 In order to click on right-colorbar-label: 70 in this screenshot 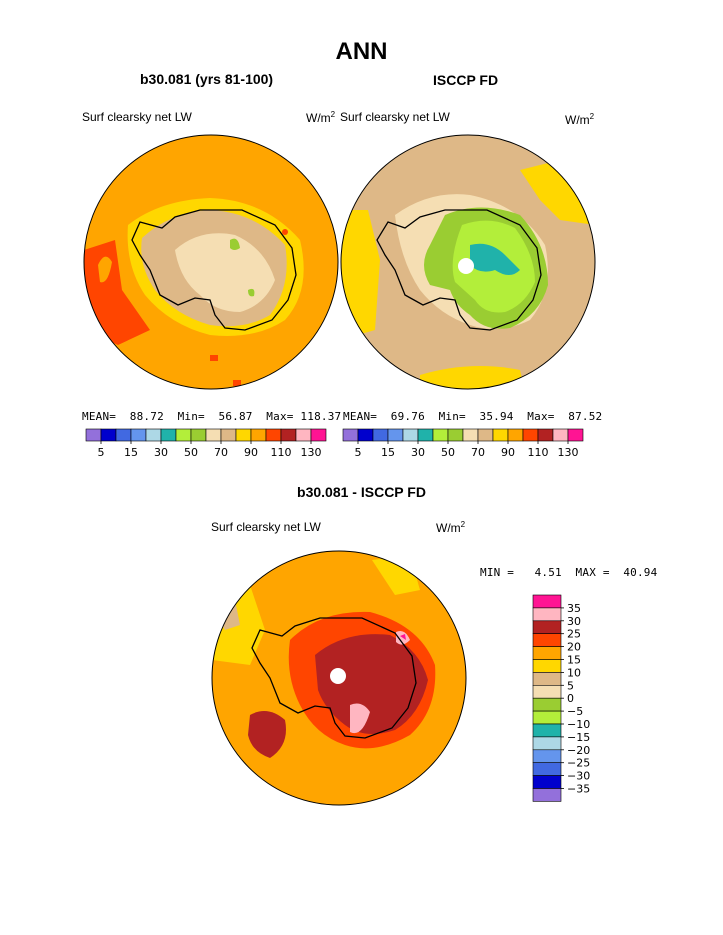, I will do `click(478, 452)`.